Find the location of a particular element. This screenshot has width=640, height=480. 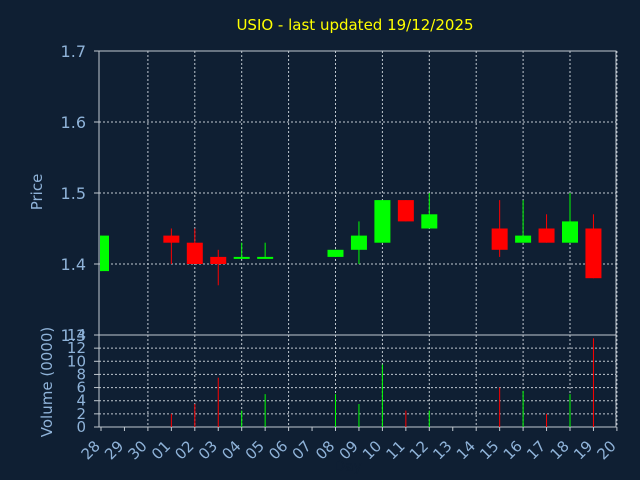

volume-tick-label: 14 is located at coordinates (76, 335).